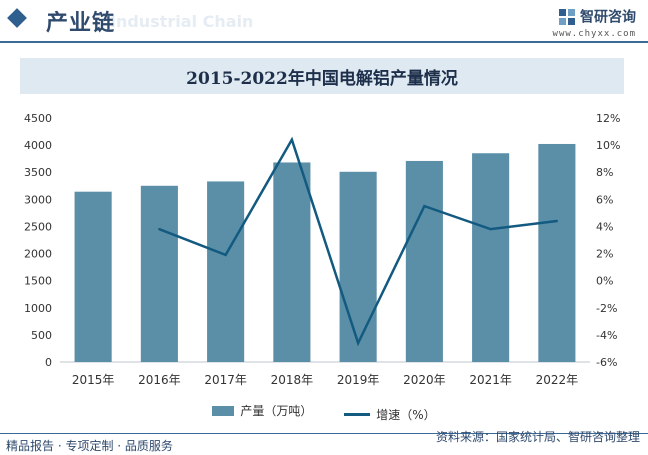 The height and width of the screenshot is (455, 648). What do you see at coordinates (38, 226) in the screenshot?
I see `y-left-tick-label: 2500` at bounding box center [38, 226].